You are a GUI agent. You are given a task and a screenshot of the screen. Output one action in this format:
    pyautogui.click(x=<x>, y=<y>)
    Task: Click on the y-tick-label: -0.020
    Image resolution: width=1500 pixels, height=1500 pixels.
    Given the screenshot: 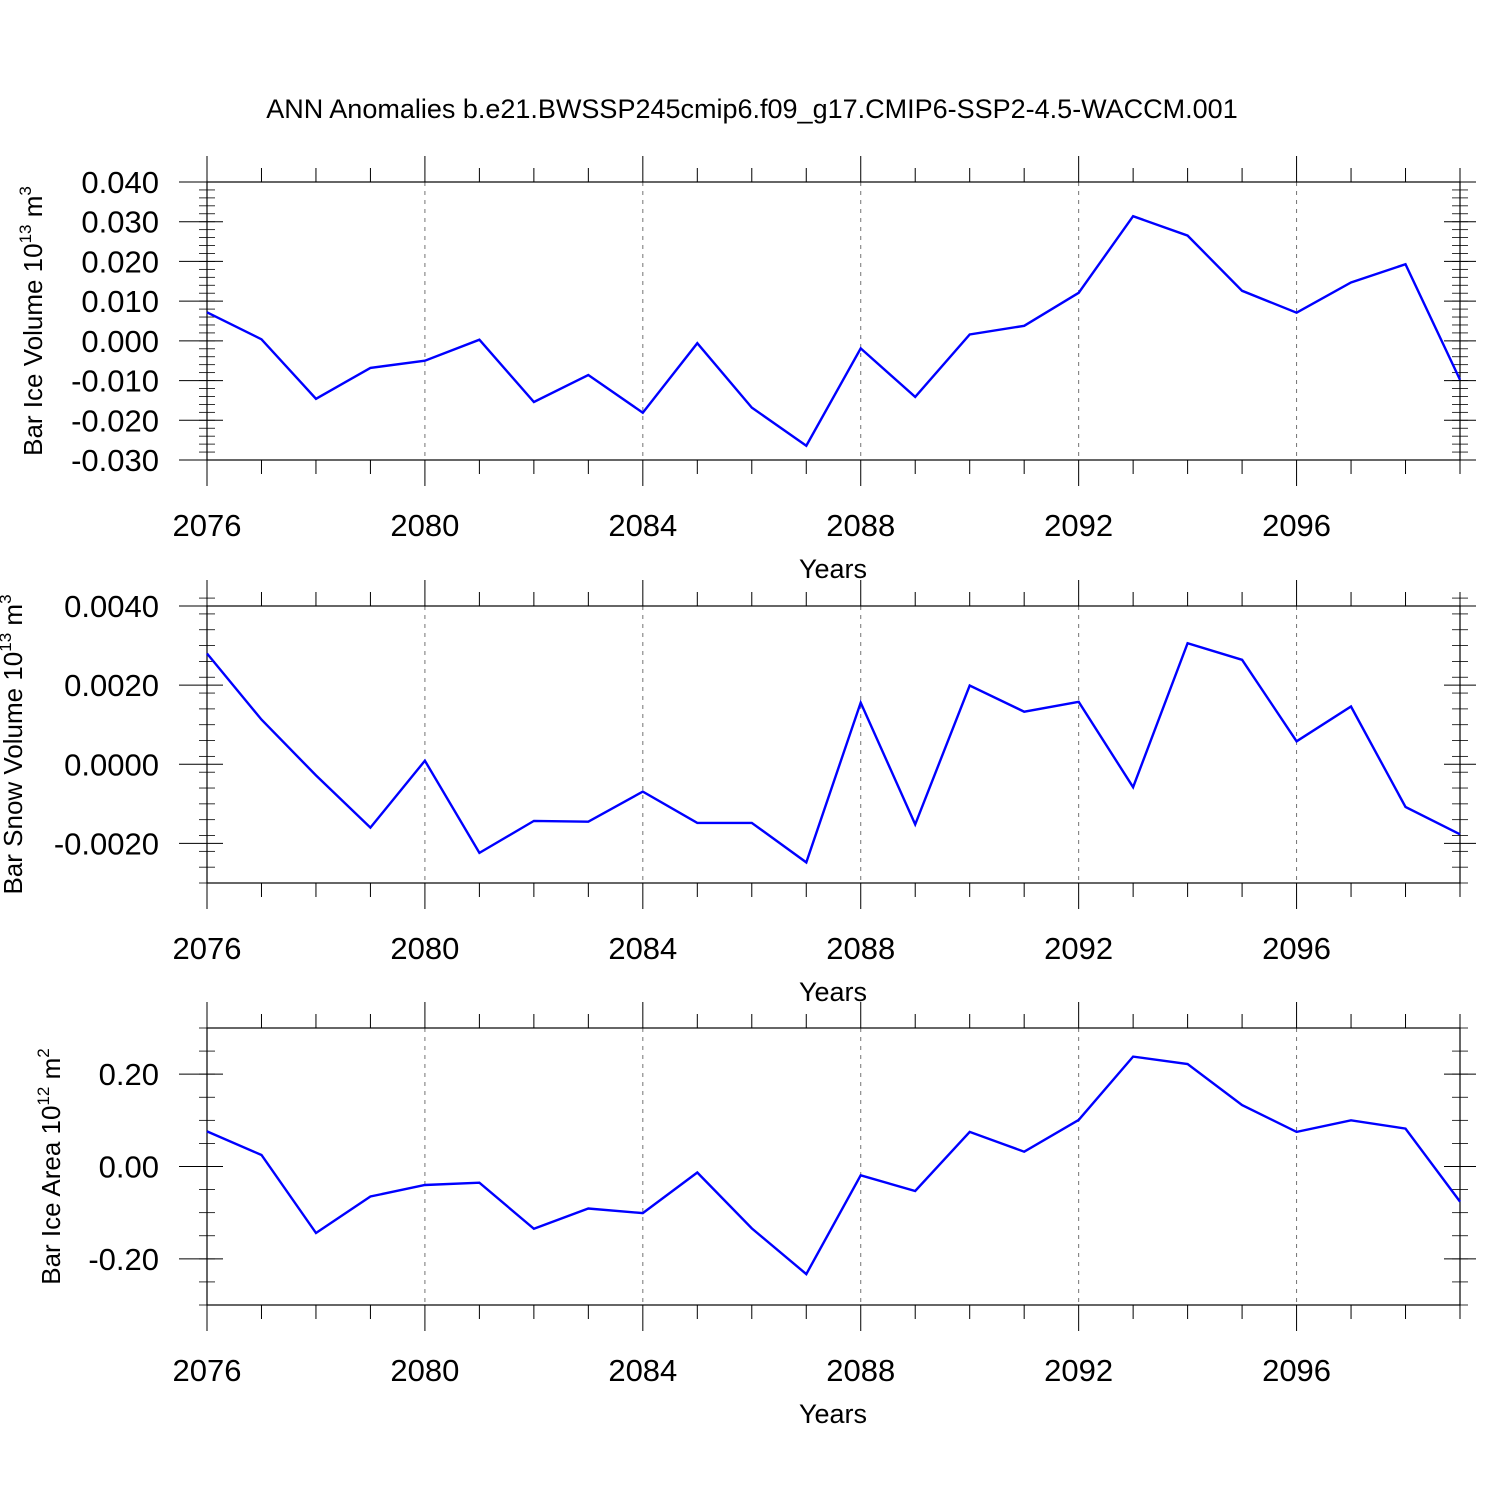 What is the action you would take?
    pyautogui.click(x=115, y=420)
    